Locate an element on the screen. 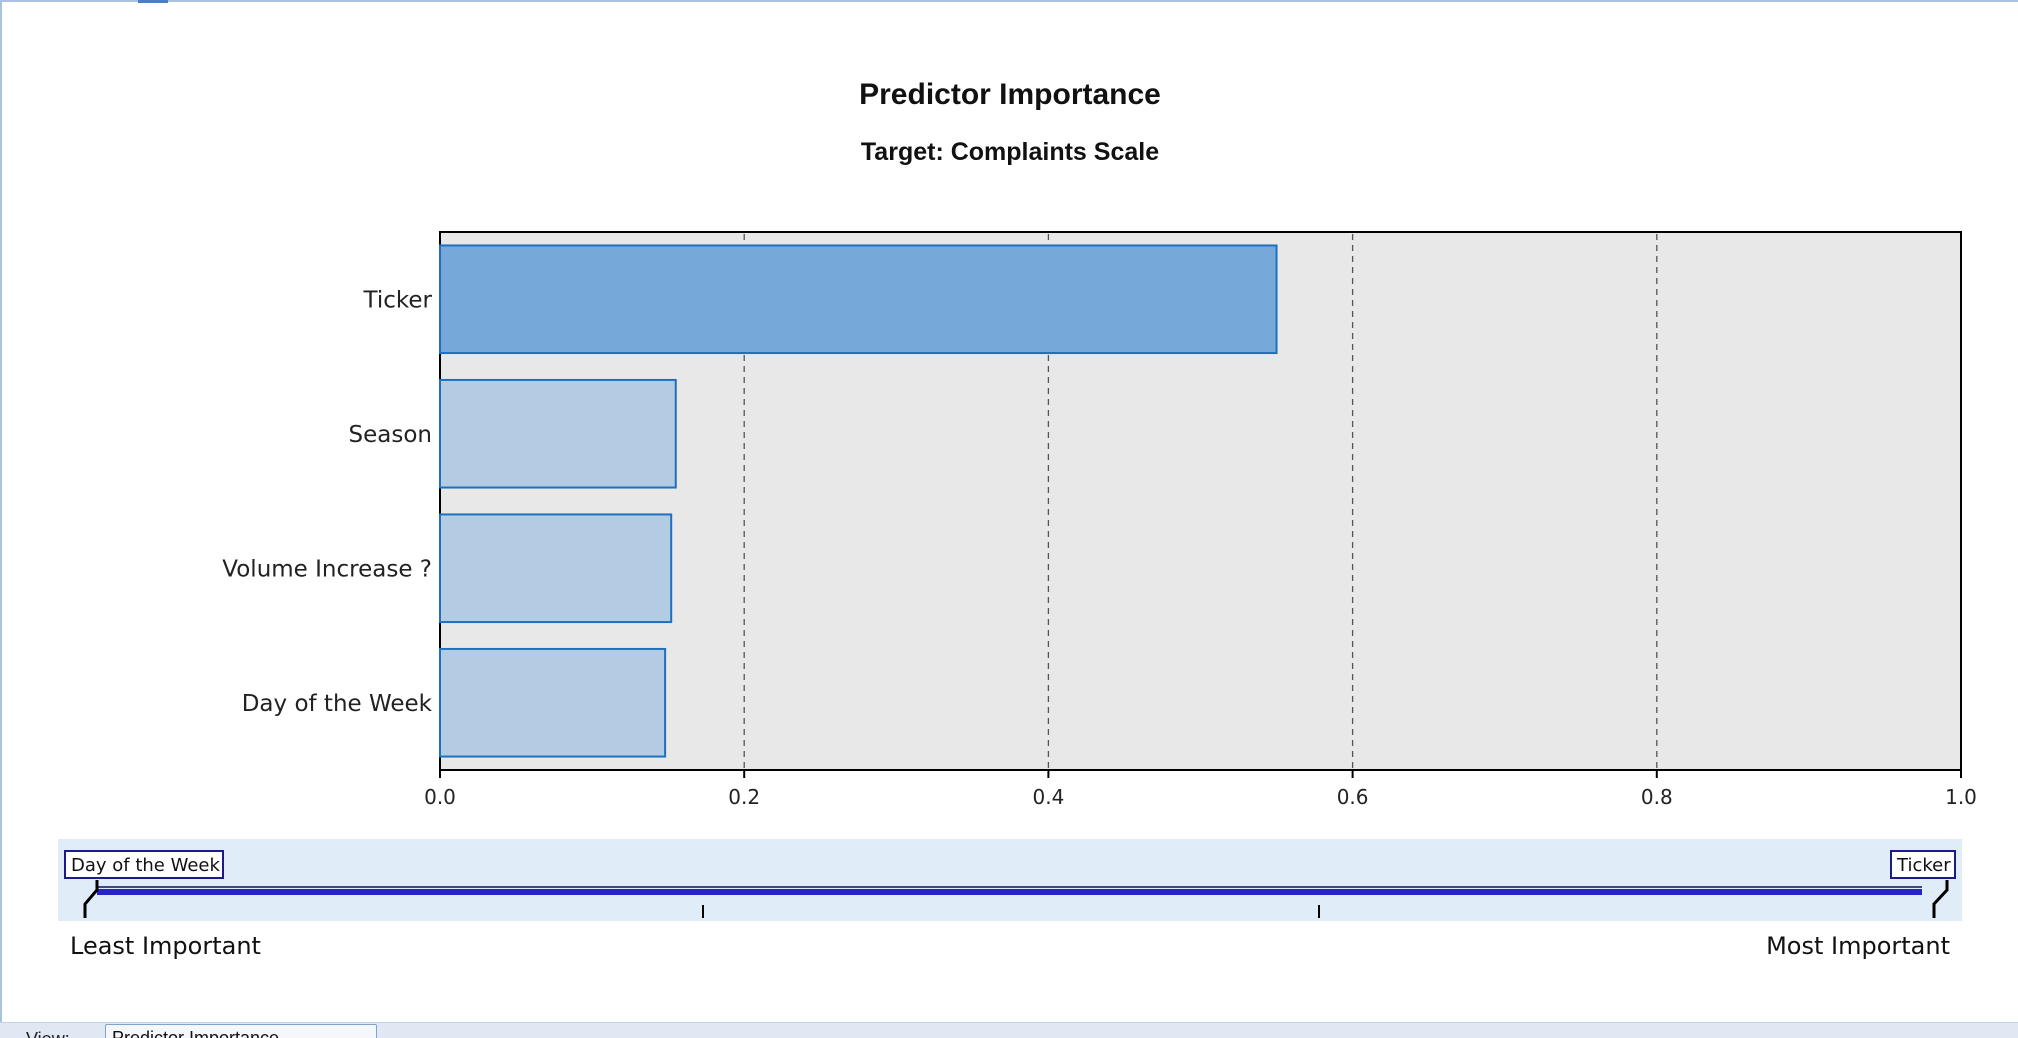  least-important-label: Least Important is located at coordinates (165, 946).